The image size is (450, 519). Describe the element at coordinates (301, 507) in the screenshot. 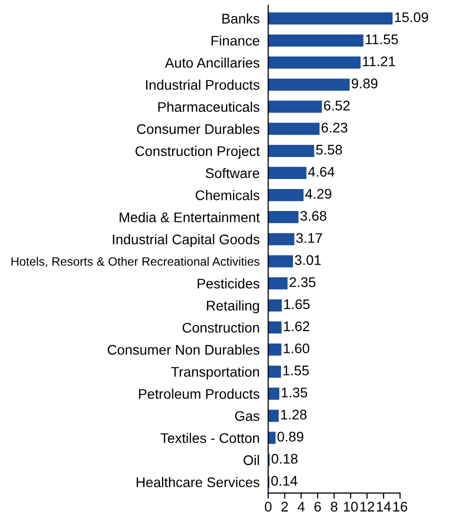

I see `x-tick-label: 4` at that location.